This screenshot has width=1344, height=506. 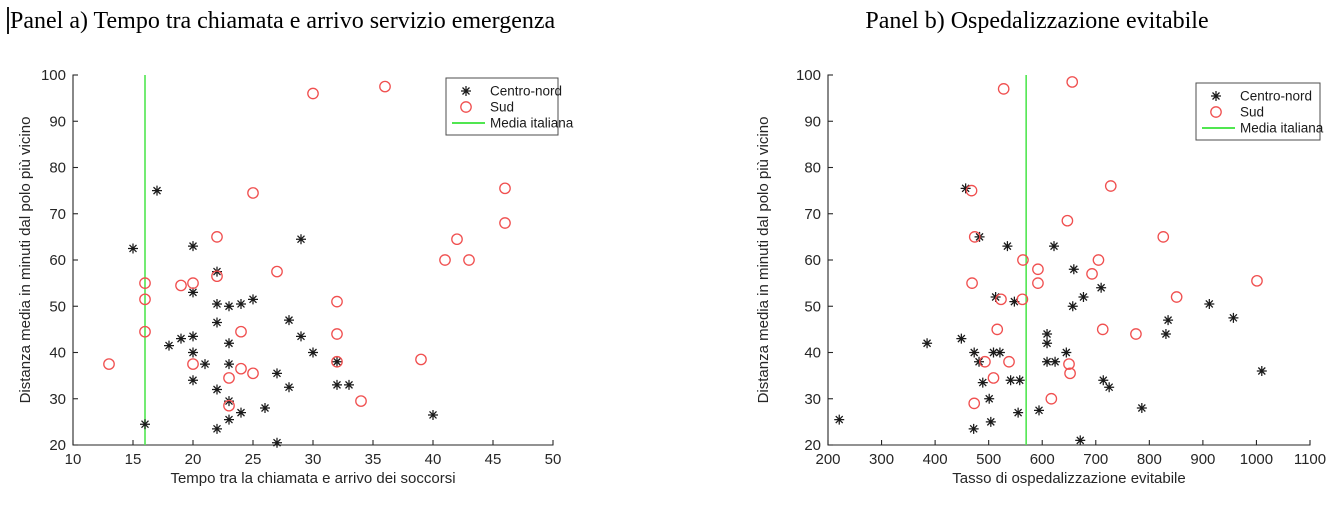 What do you see at coordinates (1037, 21) in the screenshot?
I see `panel-b-title: Panel b) Ospedalizzazione evitabile` at bounding box center [1037, 21].